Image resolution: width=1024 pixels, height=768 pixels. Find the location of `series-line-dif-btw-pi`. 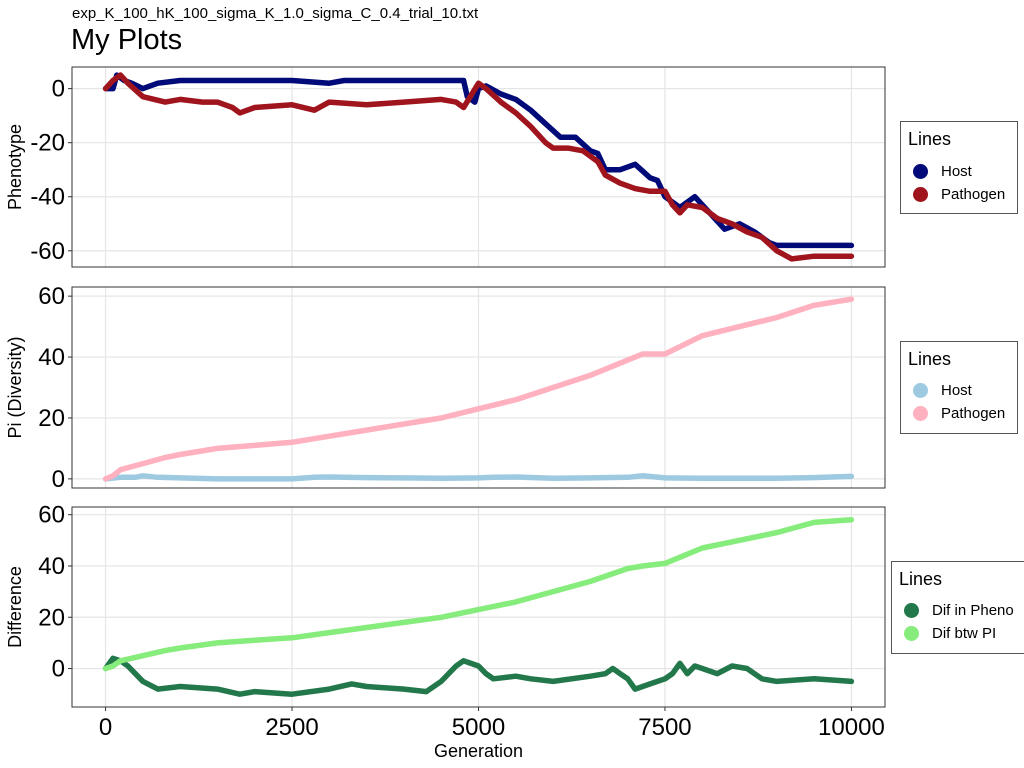

series-line-dif-btw-pi is located at coordinates (478, 594).